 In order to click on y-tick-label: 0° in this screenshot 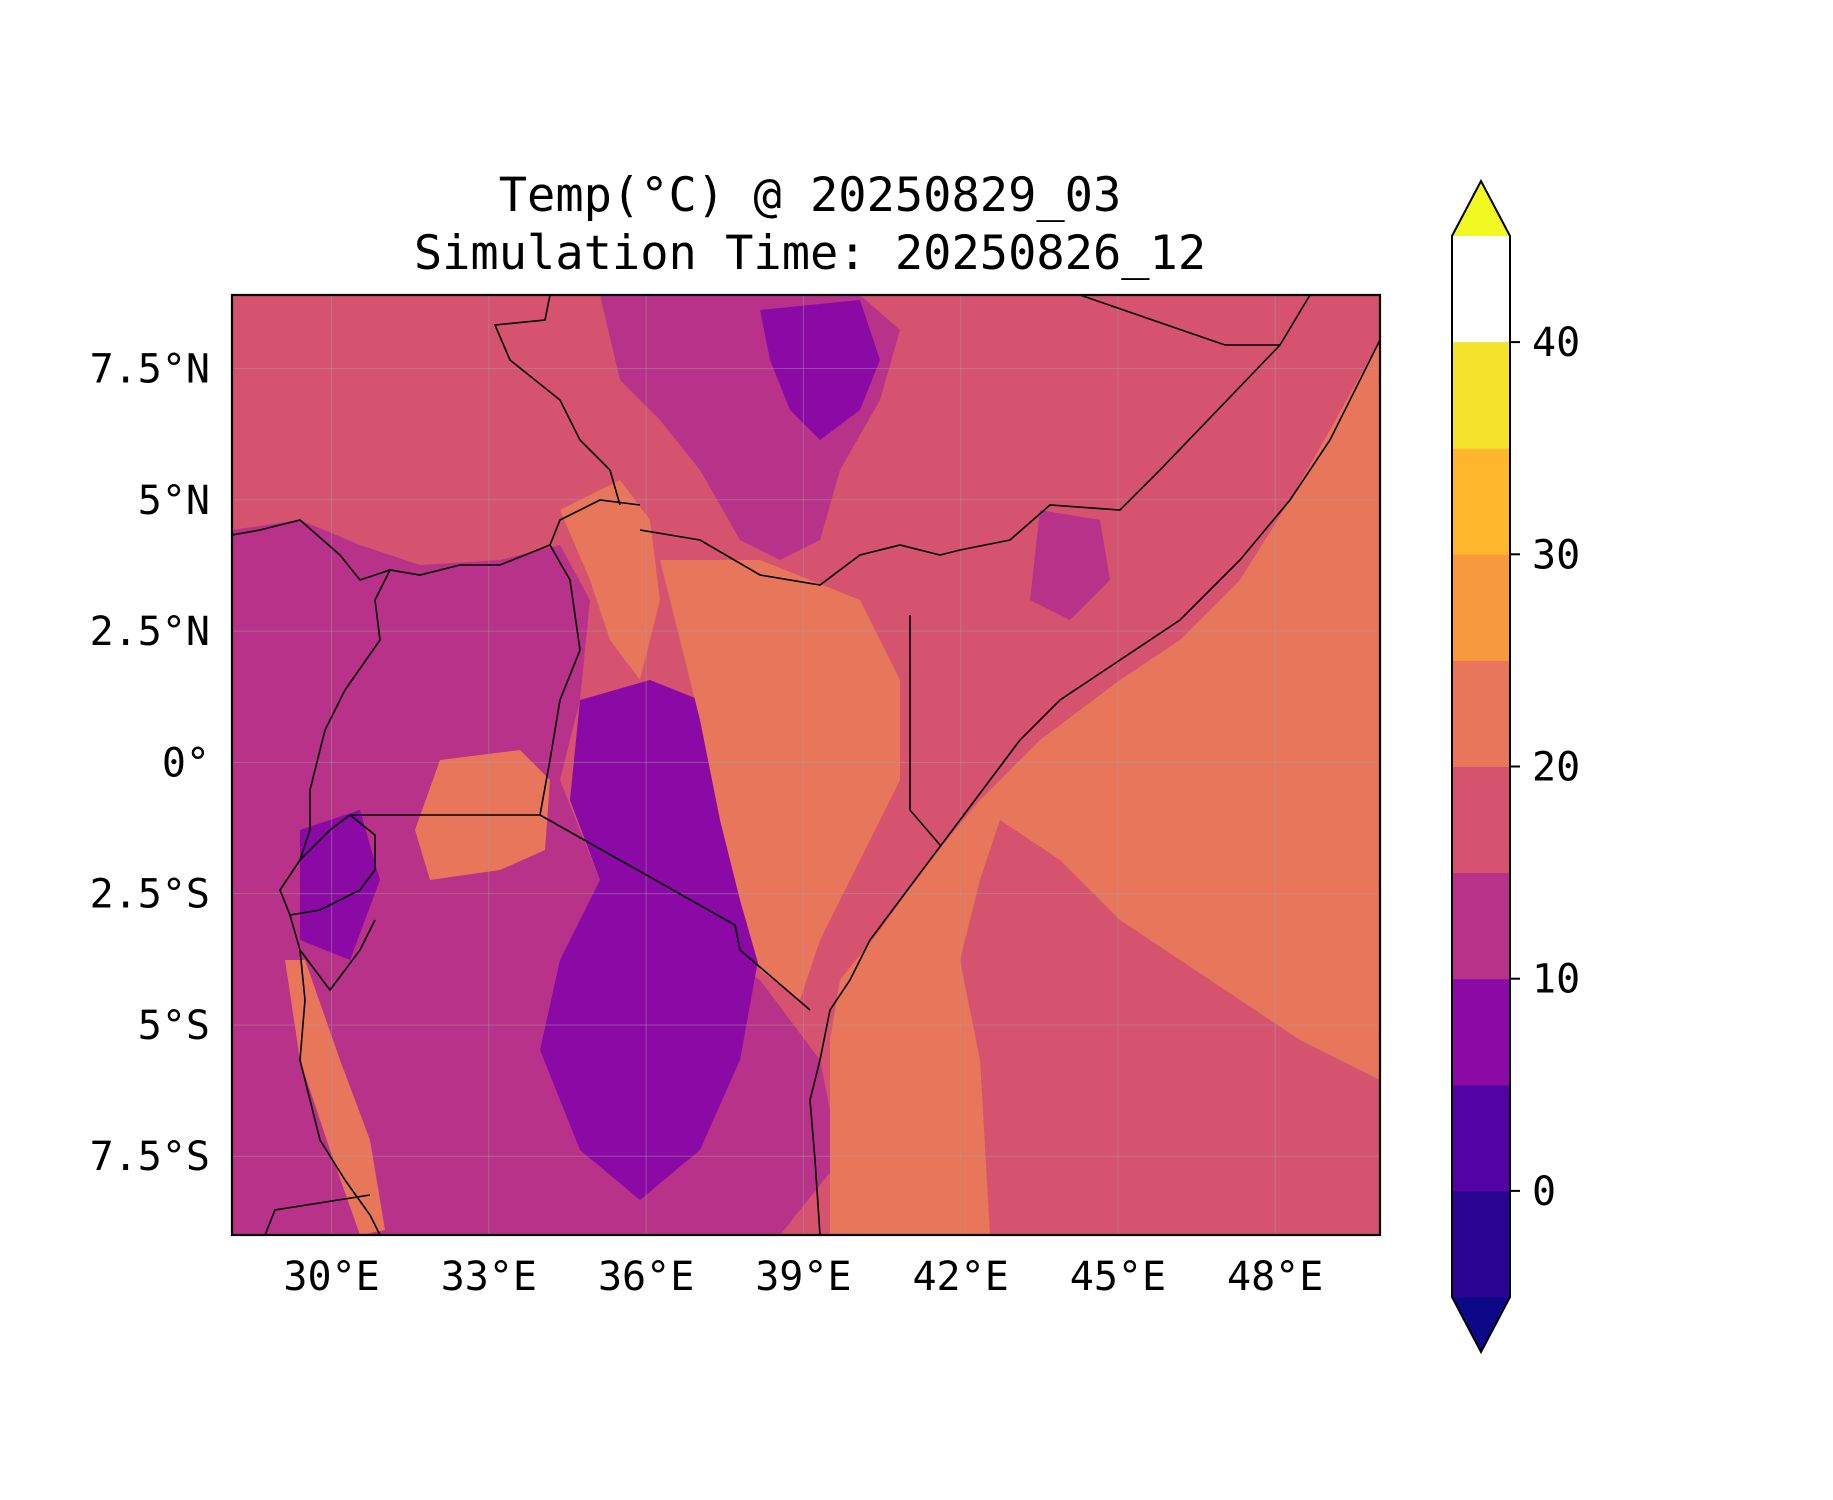, I will do `click(186, 763)`.